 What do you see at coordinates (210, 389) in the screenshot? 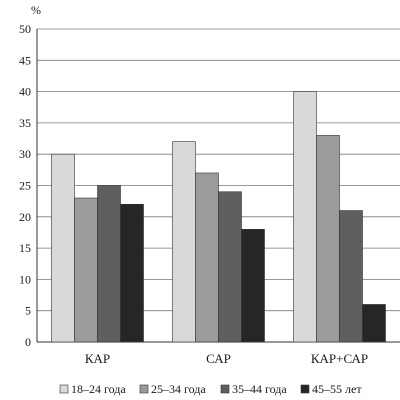
I see `legend: 18–24 года 25–34 года 35–44 года 45–55 лет` at bounding box center [210, 389].